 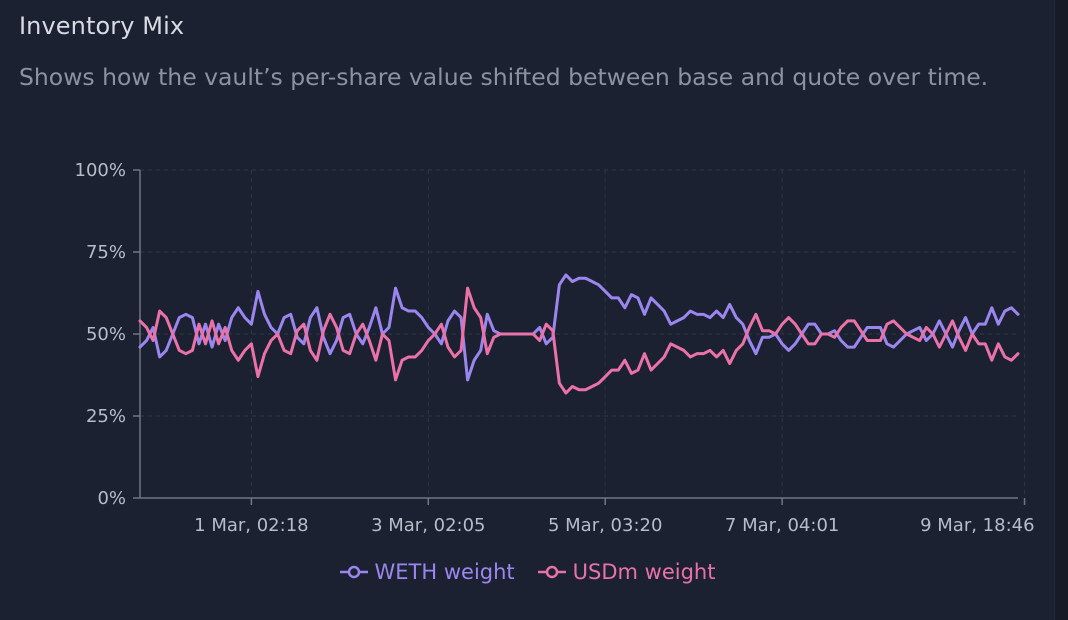 I want to click on chart-title: Inventory Mix, so click(x=102, y=26).